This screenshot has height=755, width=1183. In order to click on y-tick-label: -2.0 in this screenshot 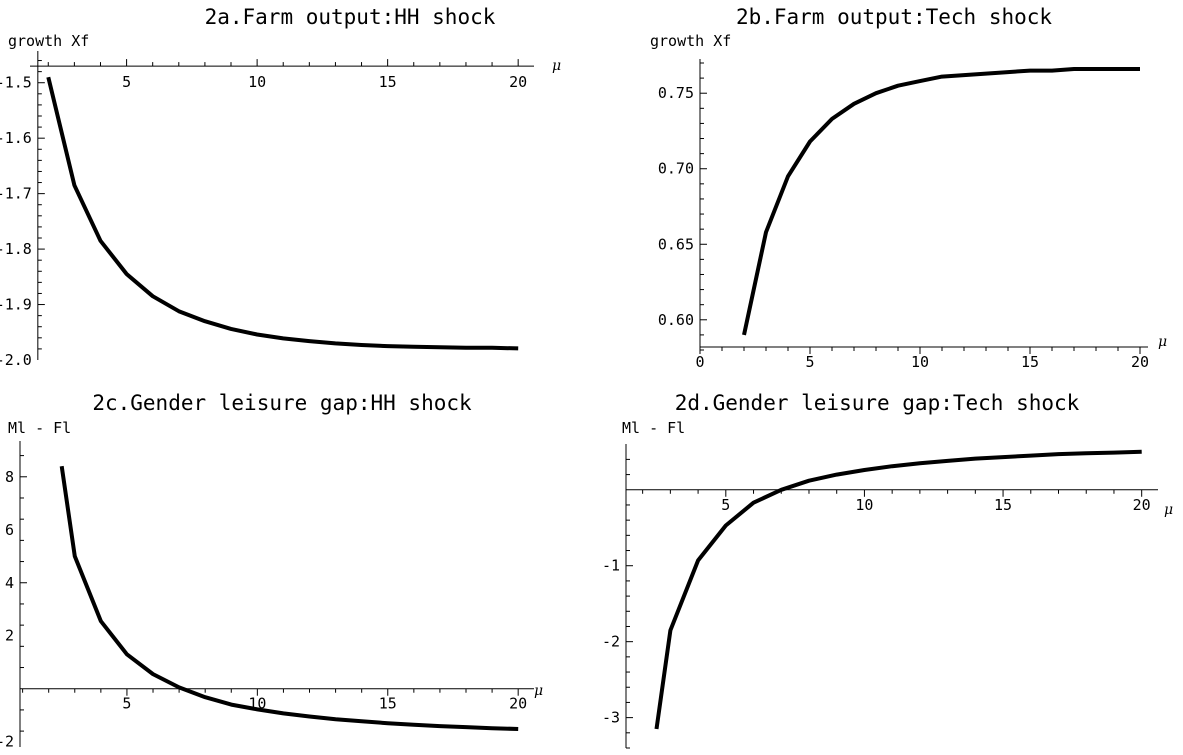, I will do `click(16, 360)`.